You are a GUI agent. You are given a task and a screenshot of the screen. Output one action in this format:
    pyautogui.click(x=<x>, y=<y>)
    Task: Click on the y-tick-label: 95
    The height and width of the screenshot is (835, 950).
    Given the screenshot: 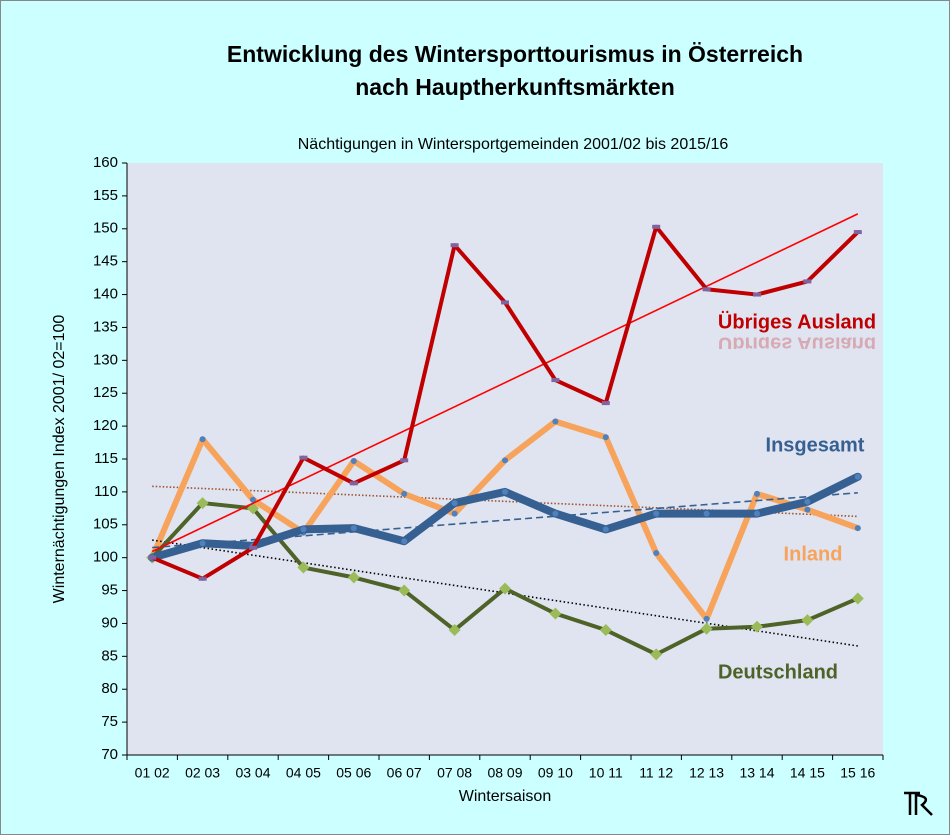 What is the action you would take?
    pyautogui.click(x=109, y=590)
    